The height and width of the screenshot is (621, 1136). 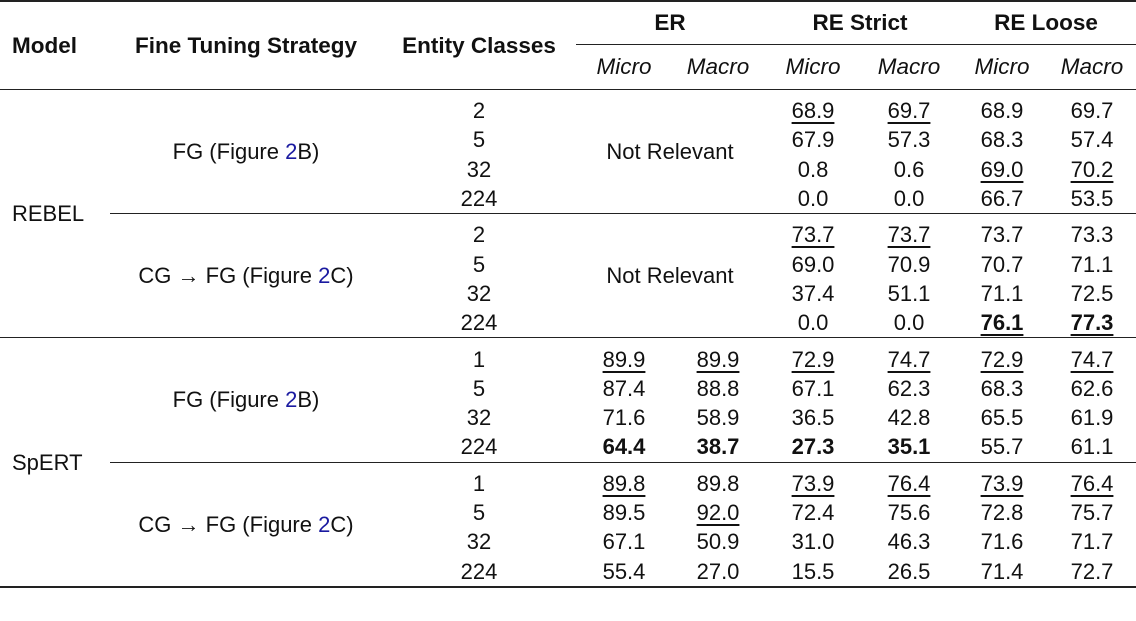 What do you see at coordinates (1092, 542) in the screenshot?
I see `value-cell: 71.7` at bounding box center [1092, 542].